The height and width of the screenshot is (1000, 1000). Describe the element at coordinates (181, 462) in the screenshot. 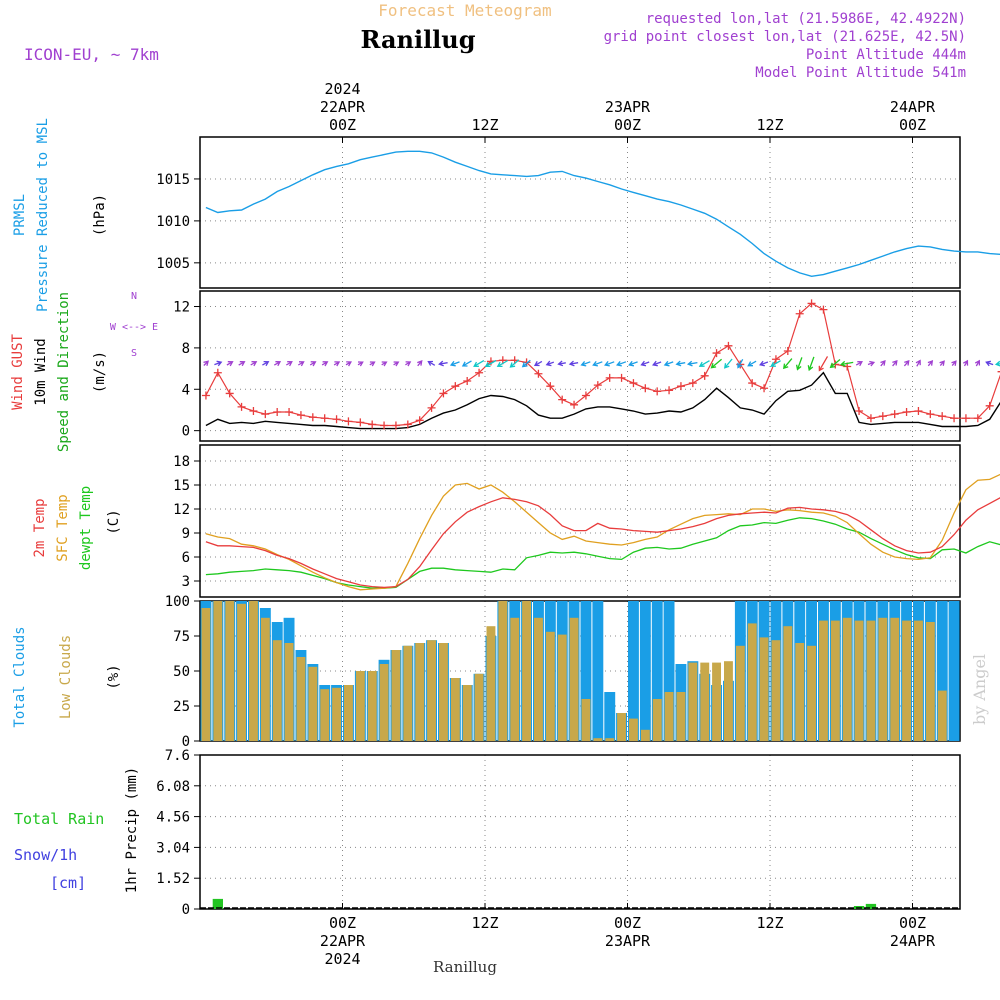

I see `y-tick-label: 18` at that location.